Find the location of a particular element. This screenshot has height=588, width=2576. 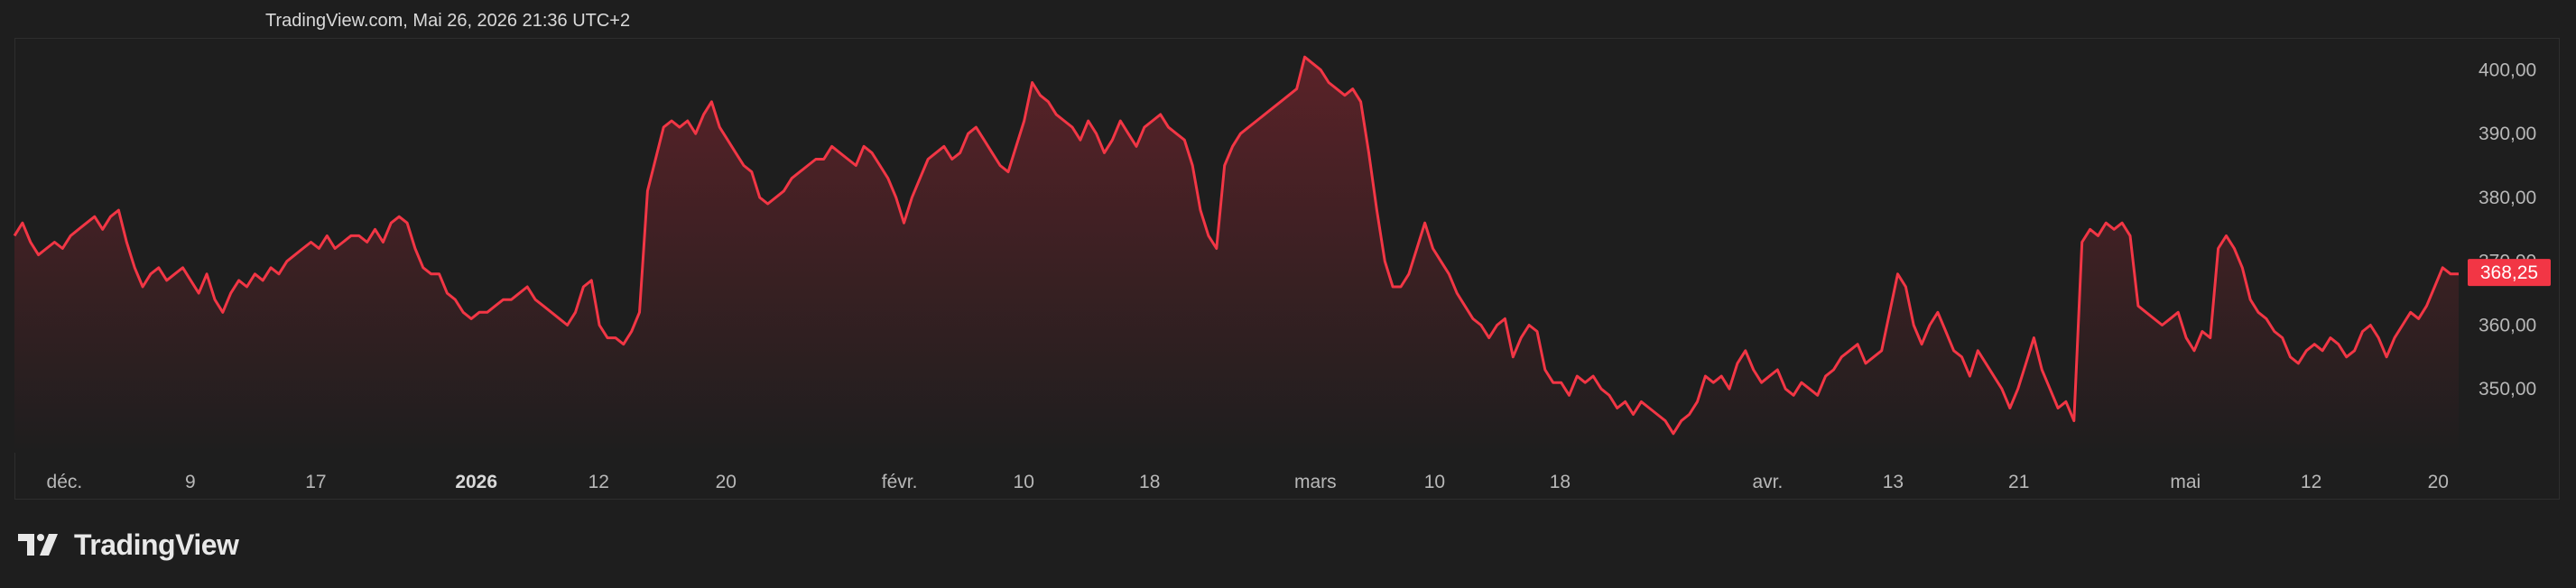

tradingview-brand: TradingView is located at coordinates (127, 545).